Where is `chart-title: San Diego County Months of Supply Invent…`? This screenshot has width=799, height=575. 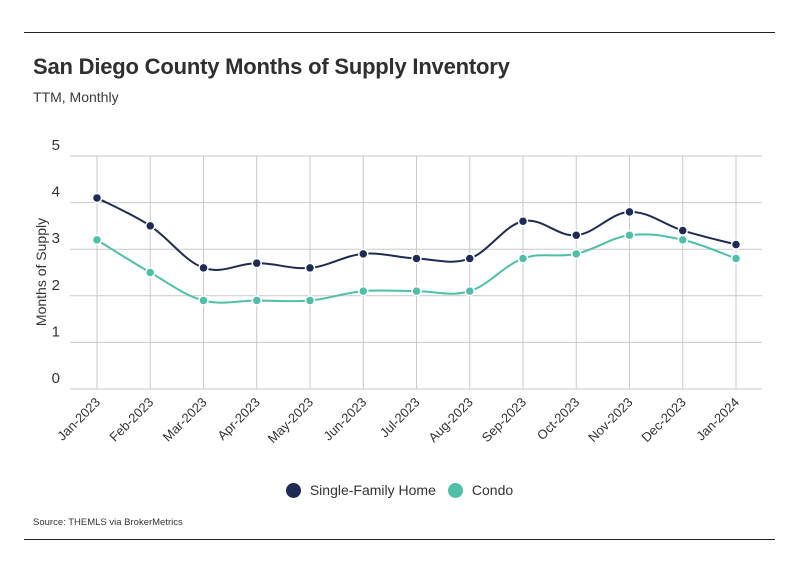 chart-title: San Diego County Months of Supply Invent… is located at coordinates (271, 66).